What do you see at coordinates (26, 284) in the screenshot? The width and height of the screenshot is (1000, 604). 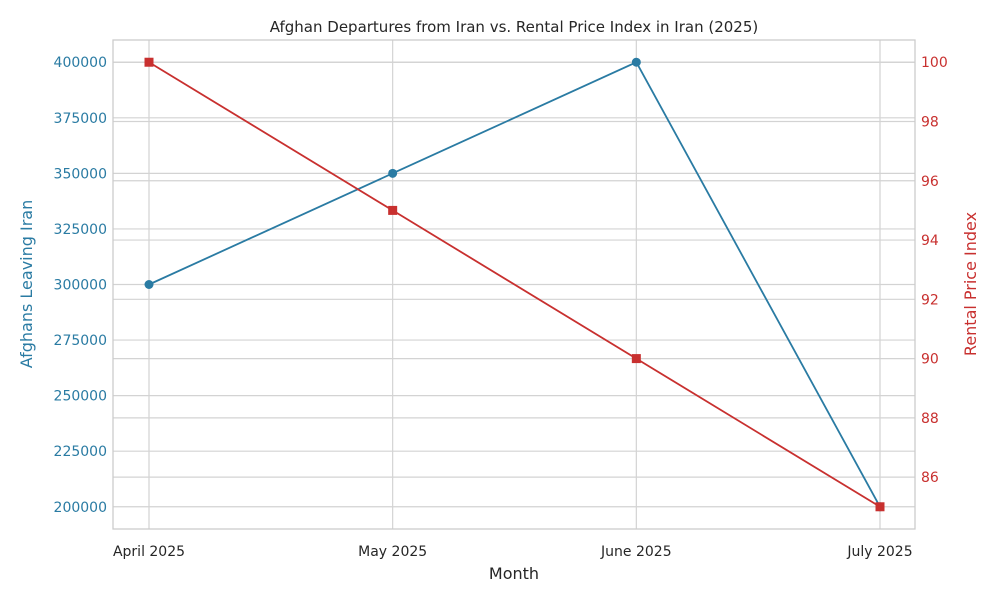 I see `y-axis-left-label: Afghans Leaving Iran` at bounding box center [26, 284].